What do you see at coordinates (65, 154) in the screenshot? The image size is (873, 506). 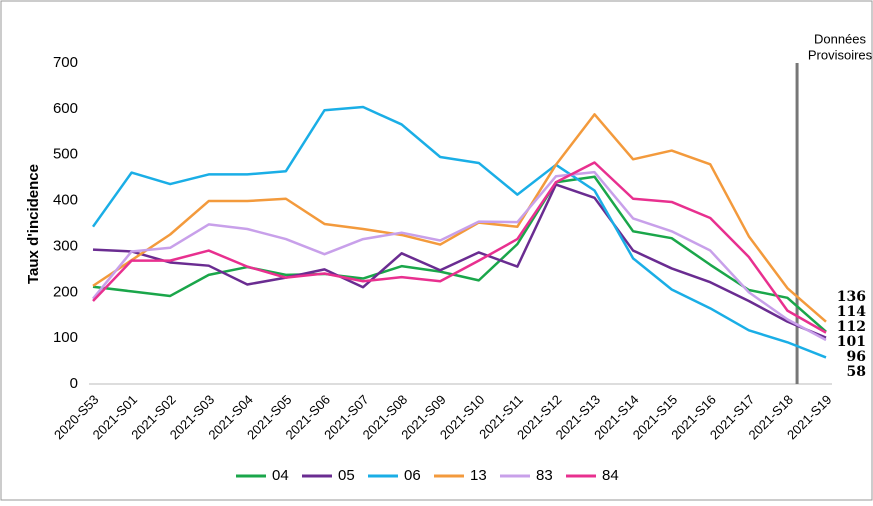 I see `y-tick-label: 500` at bounding box center [65, 154].